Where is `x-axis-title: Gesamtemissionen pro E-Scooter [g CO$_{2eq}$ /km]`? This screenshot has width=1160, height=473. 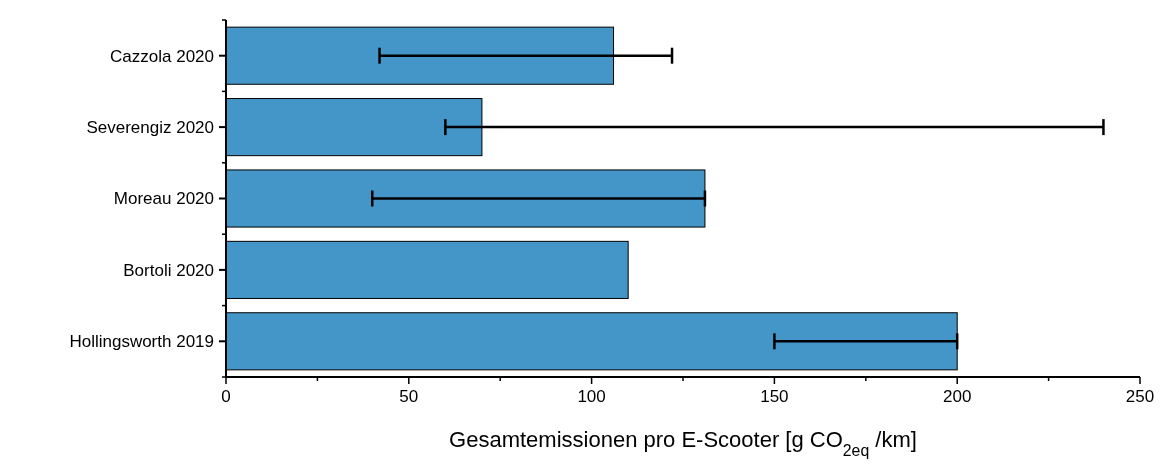 x-axis-title: Gesamtemissionen pro E-Scooter [g CO$_{2eq}$ /km] is located at coordinates (683, 443).